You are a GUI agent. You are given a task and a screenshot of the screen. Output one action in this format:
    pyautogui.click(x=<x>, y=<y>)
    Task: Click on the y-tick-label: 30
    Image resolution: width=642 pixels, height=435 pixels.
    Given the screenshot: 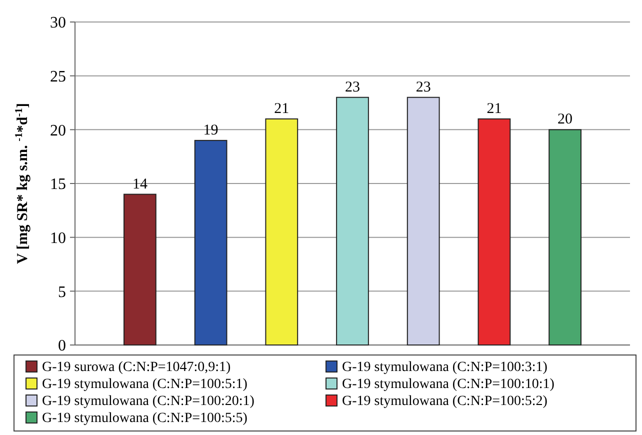 What is the action you would take?
    pyautogui.click(x=58, y=23)
    